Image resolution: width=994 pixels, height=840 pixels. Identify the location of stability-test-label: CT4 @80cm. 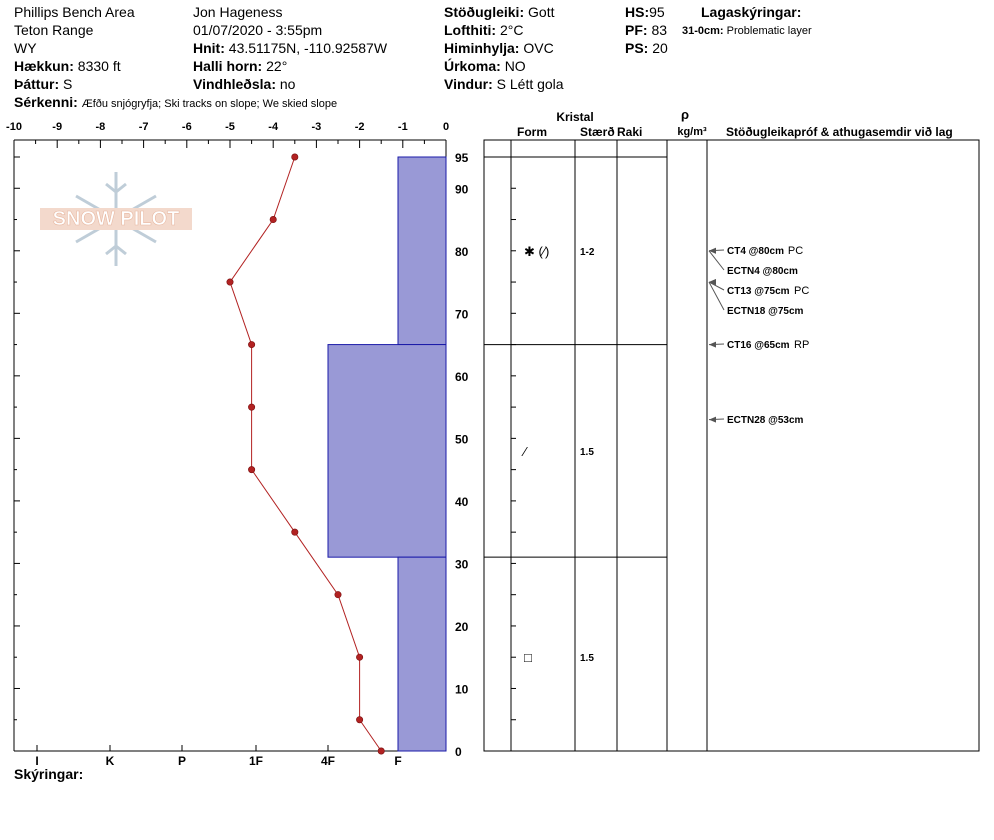
(755, 251).